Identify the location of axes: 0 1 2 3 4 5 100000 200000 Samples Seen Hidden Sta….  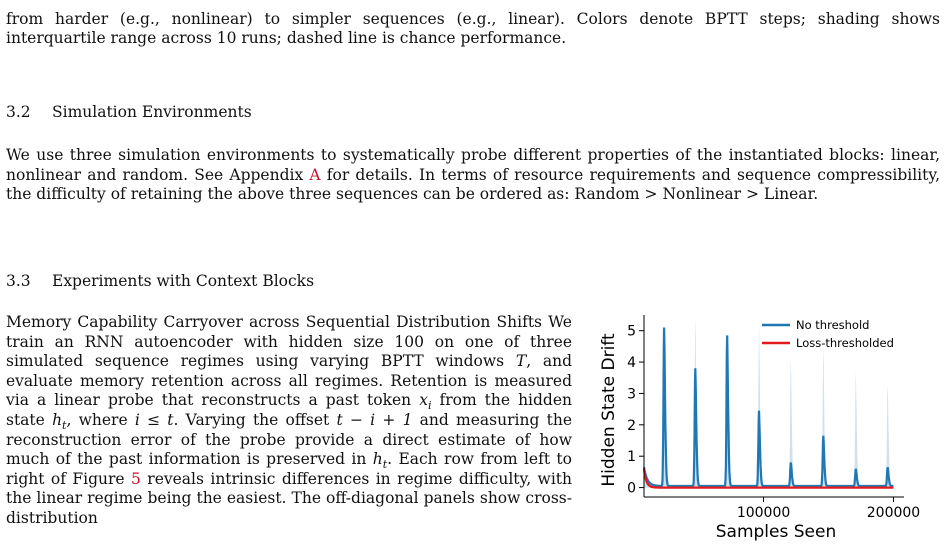
(759, 428).